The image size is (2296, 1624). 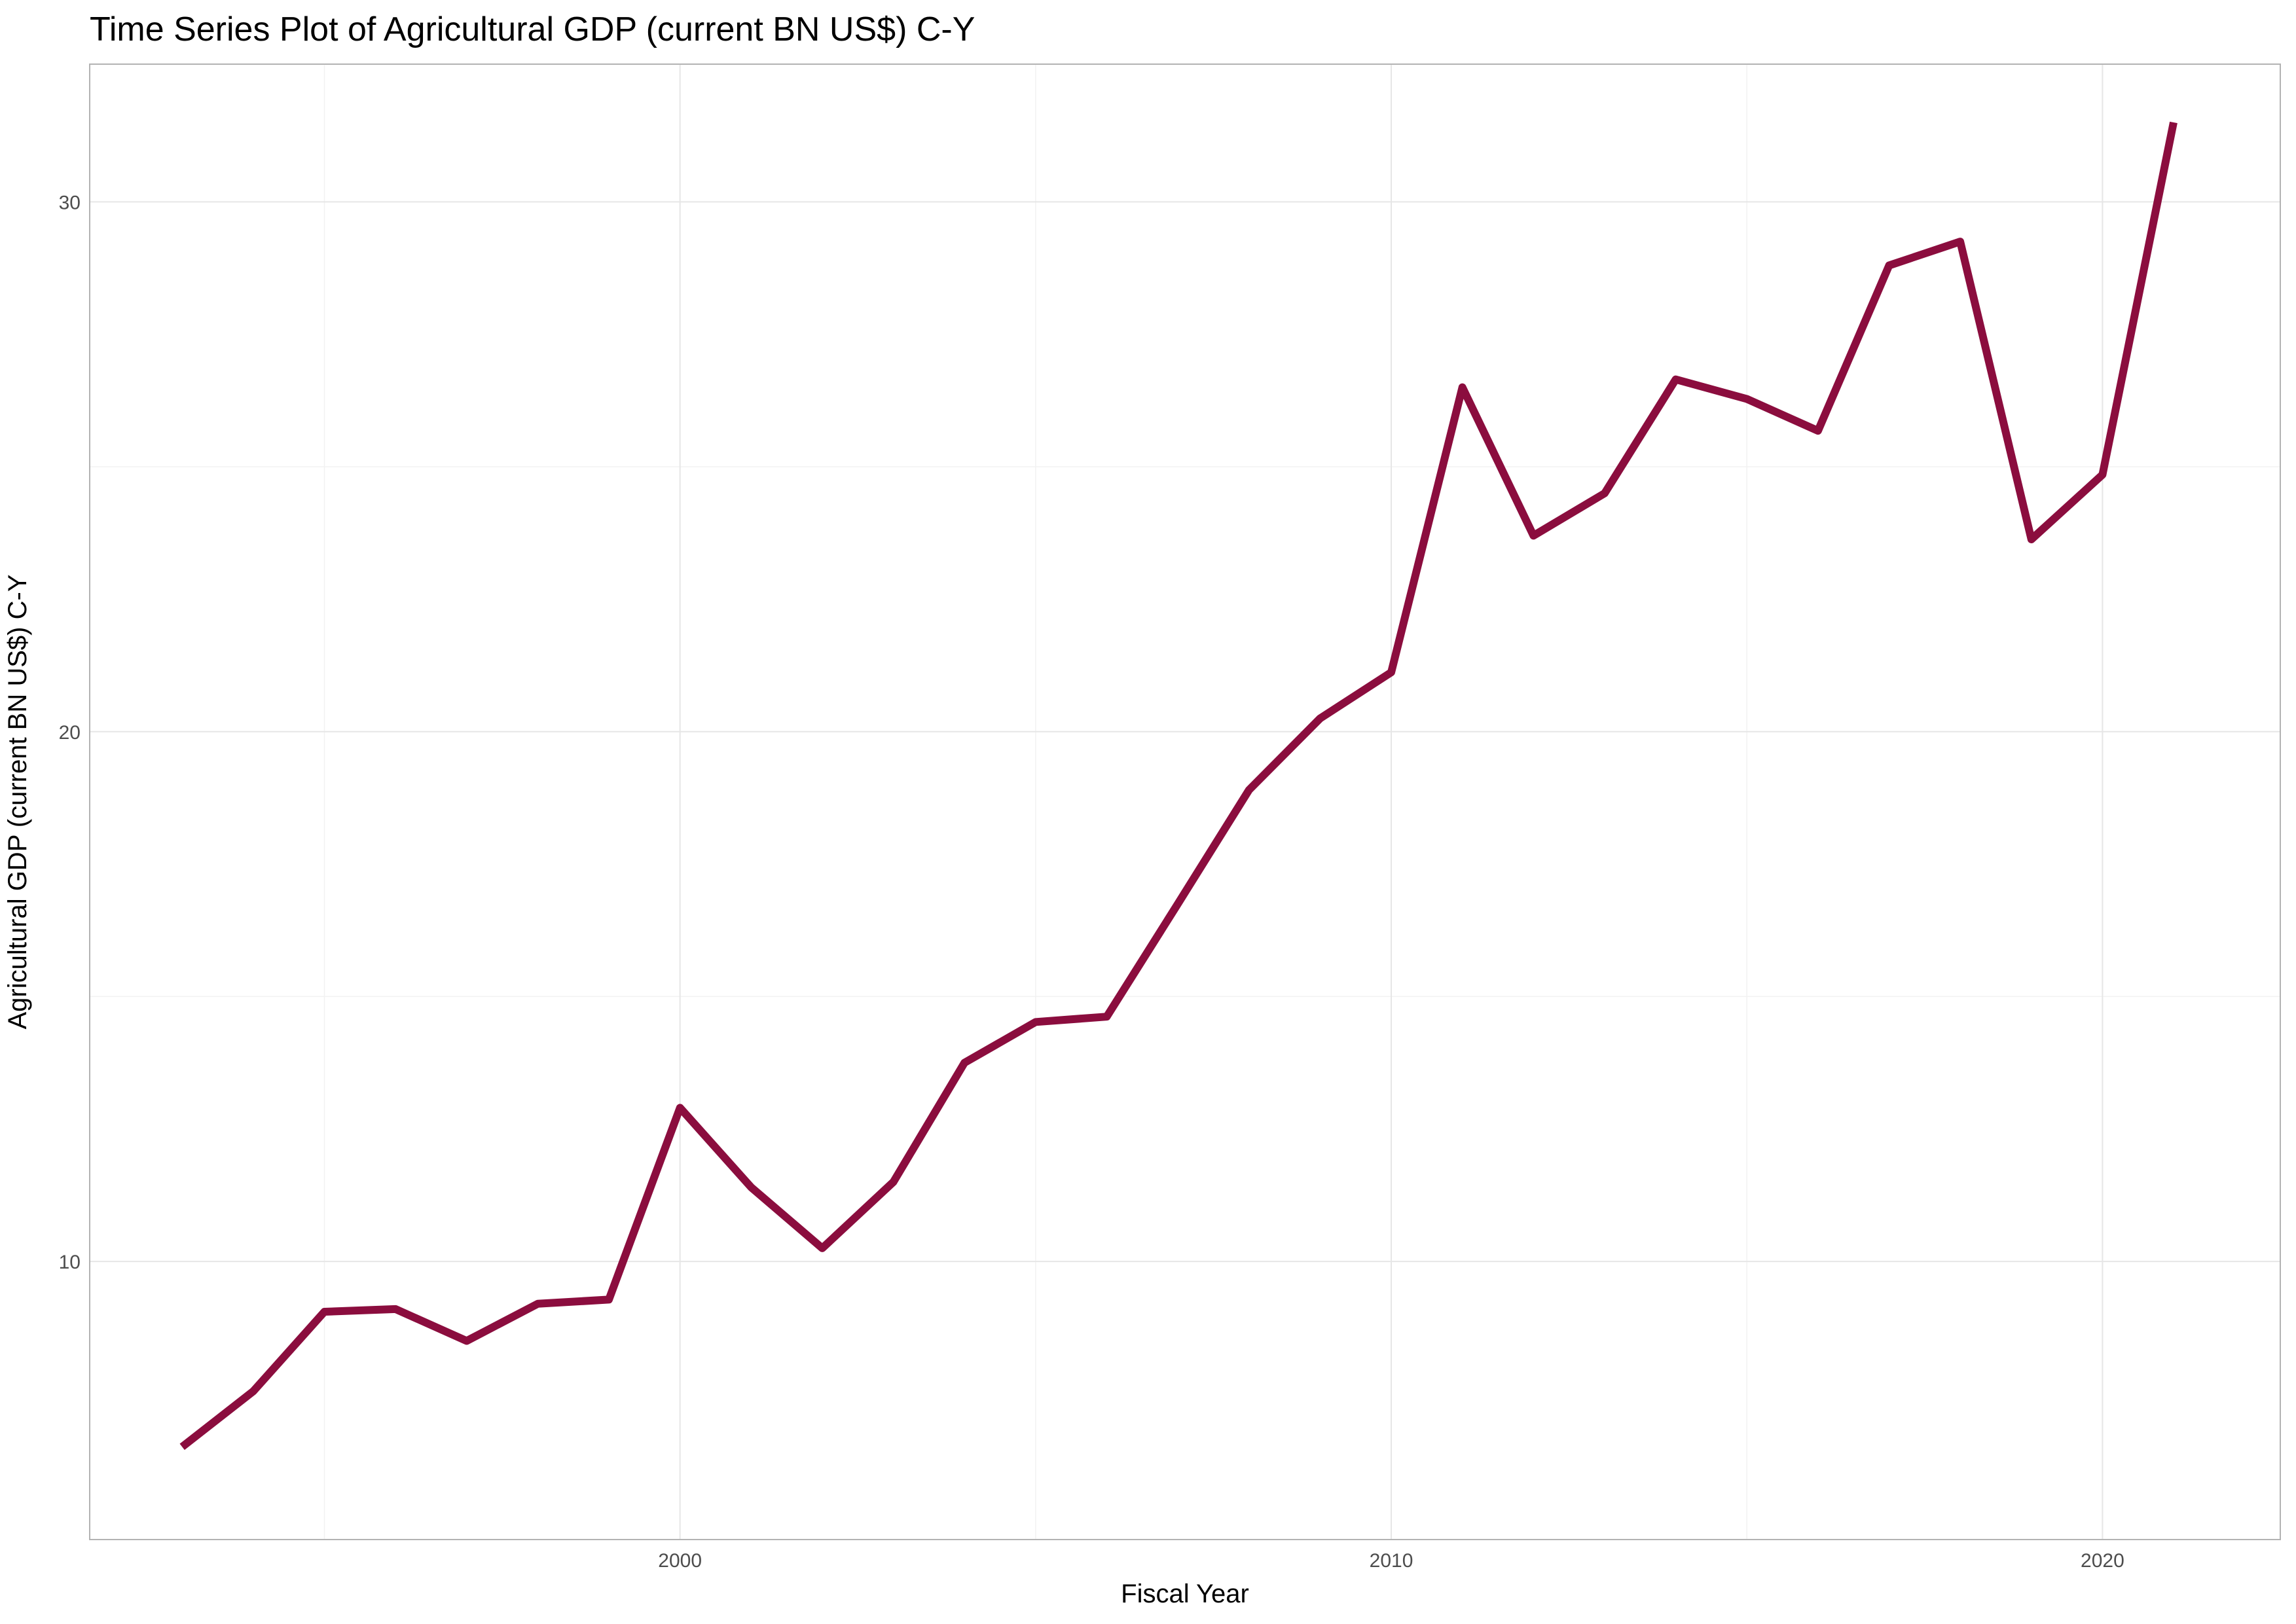 I want to click on y-axis-ticks: 10 20 30, so click(x=70, y=732).